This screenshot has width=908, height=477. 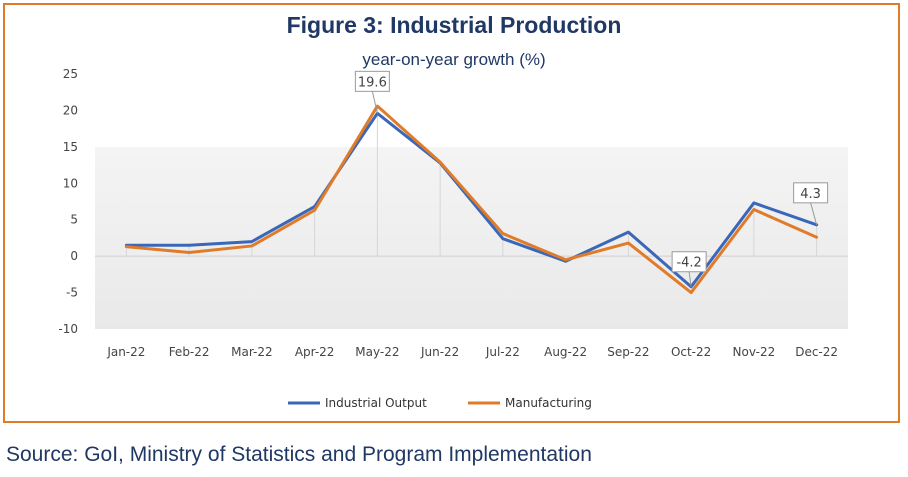 I want to click on x-tick-label: Jan-22, so click(x=125, y=352).